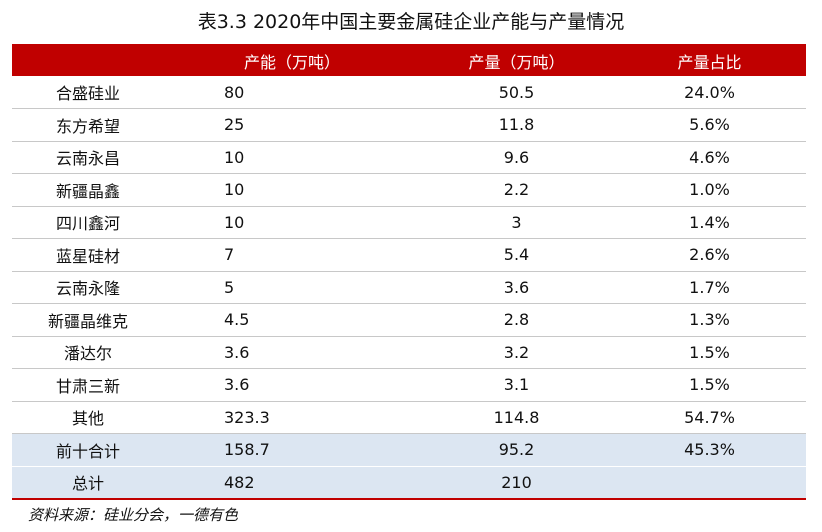 The image size is (822, 532). Describe the element at coordinates (409, 157) in the screenshot. I see `table-row: 云南永昌 10 9.6 4.6%` at that location.